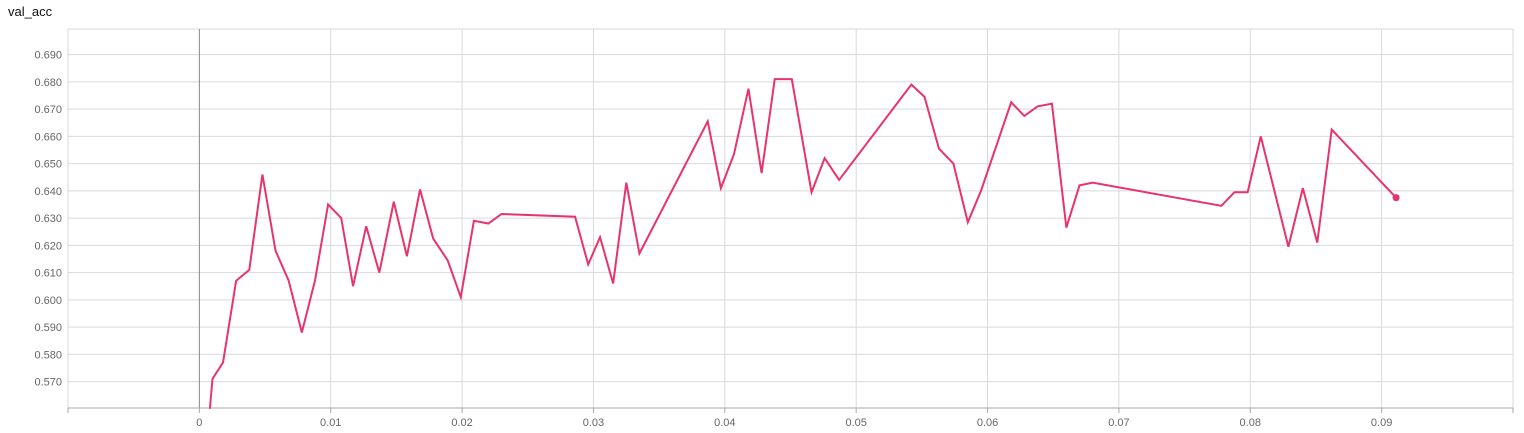 This screenshot has width=1524, height=433. I want to click on x-tick-label: 0.02, so click(461, 423).